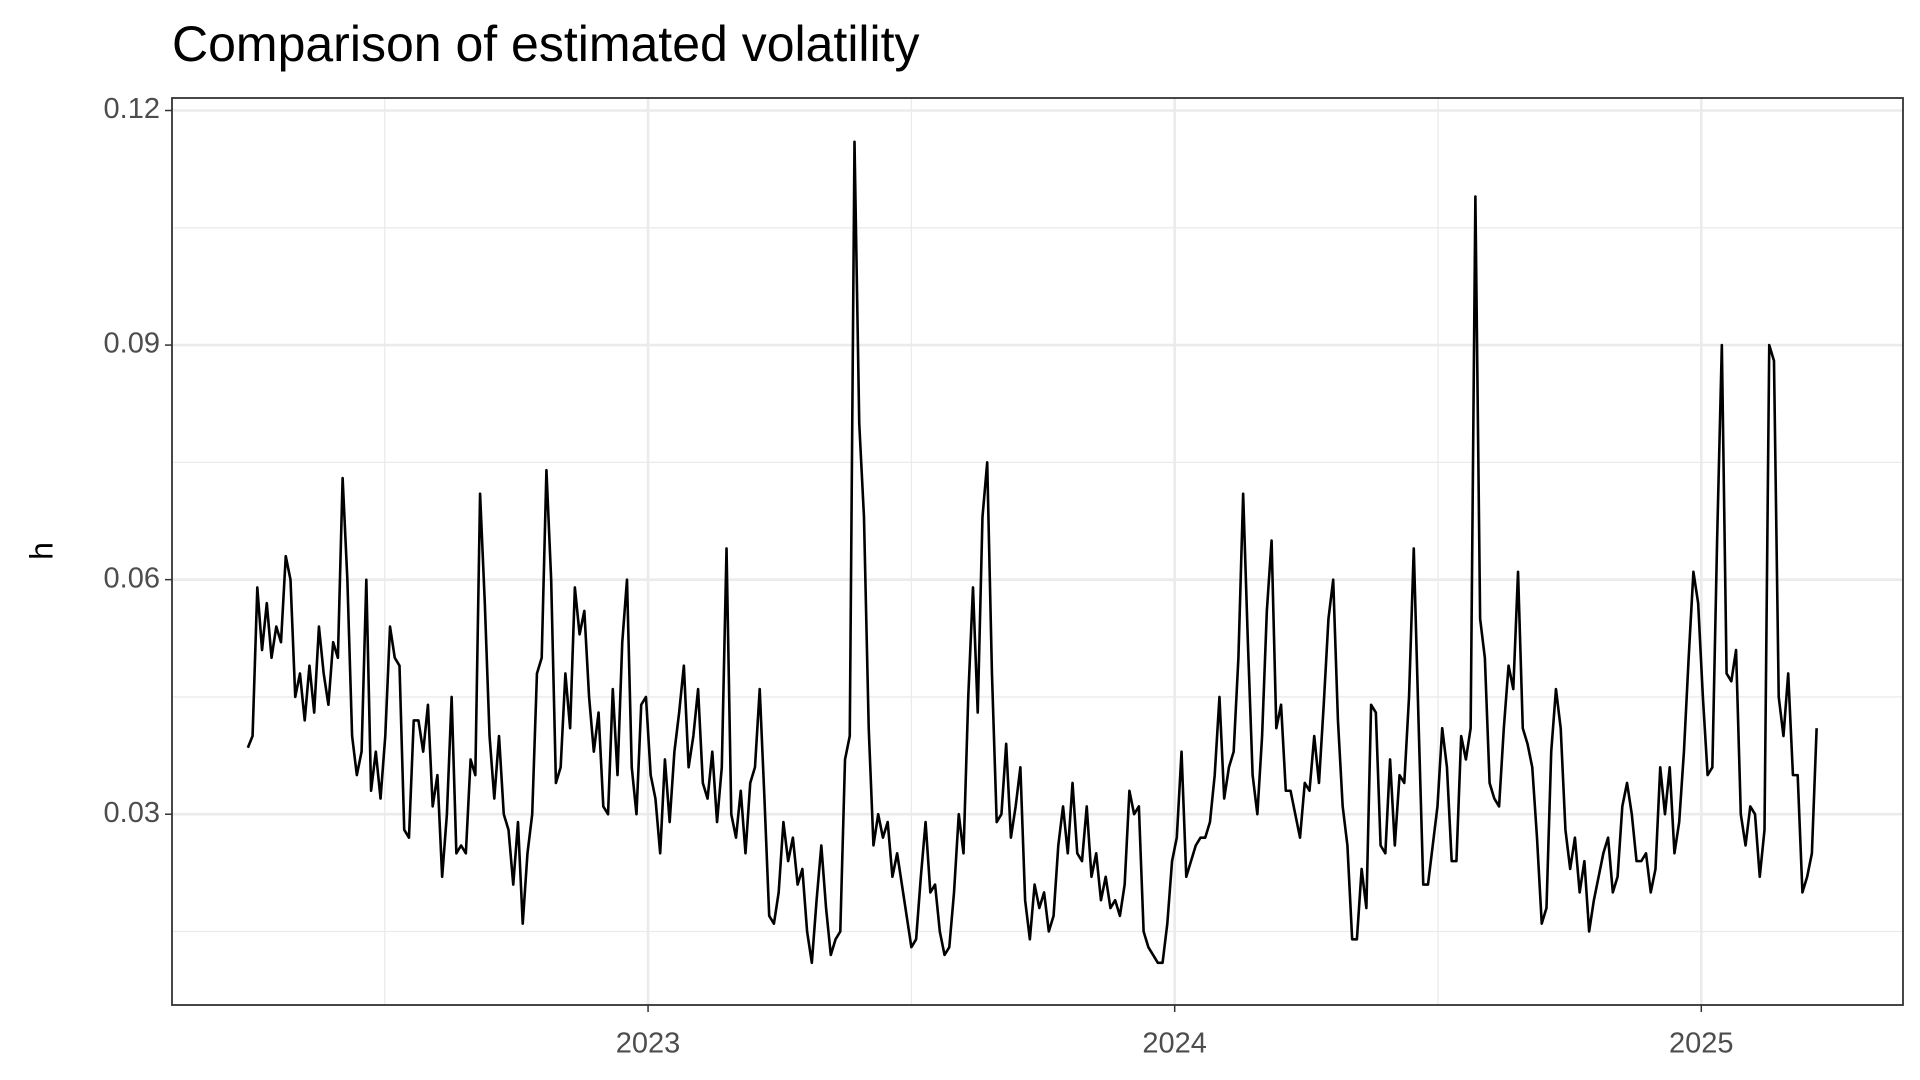  I want to click on y-tick-label: 0.06, so click(132, 578).